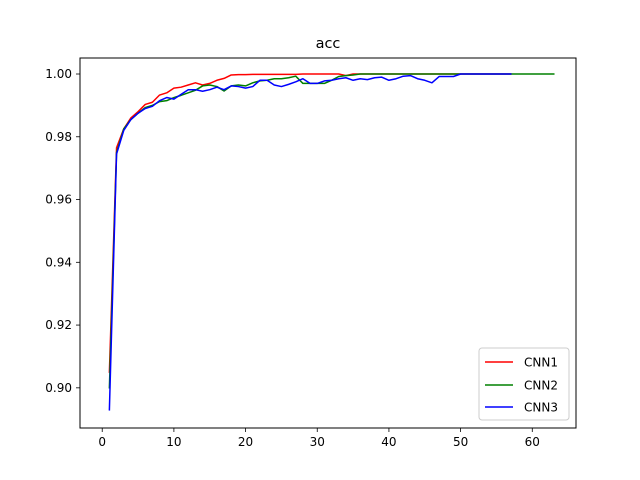 The height and width of the screenshot is (480, 640). Describe the element at coordinates (532, 442) in the screenshot. I see `x-tick-label: 60` at that location.